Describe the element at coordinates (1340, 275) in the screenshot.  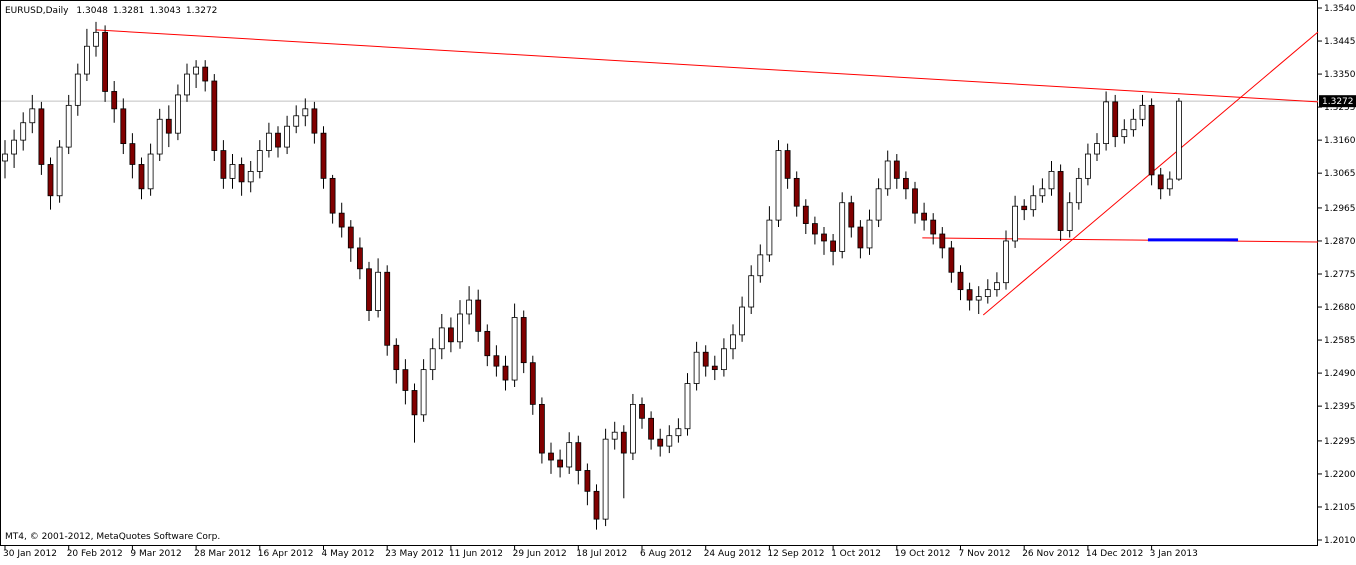
I see `y-tick-label: 1.2775` at that location.